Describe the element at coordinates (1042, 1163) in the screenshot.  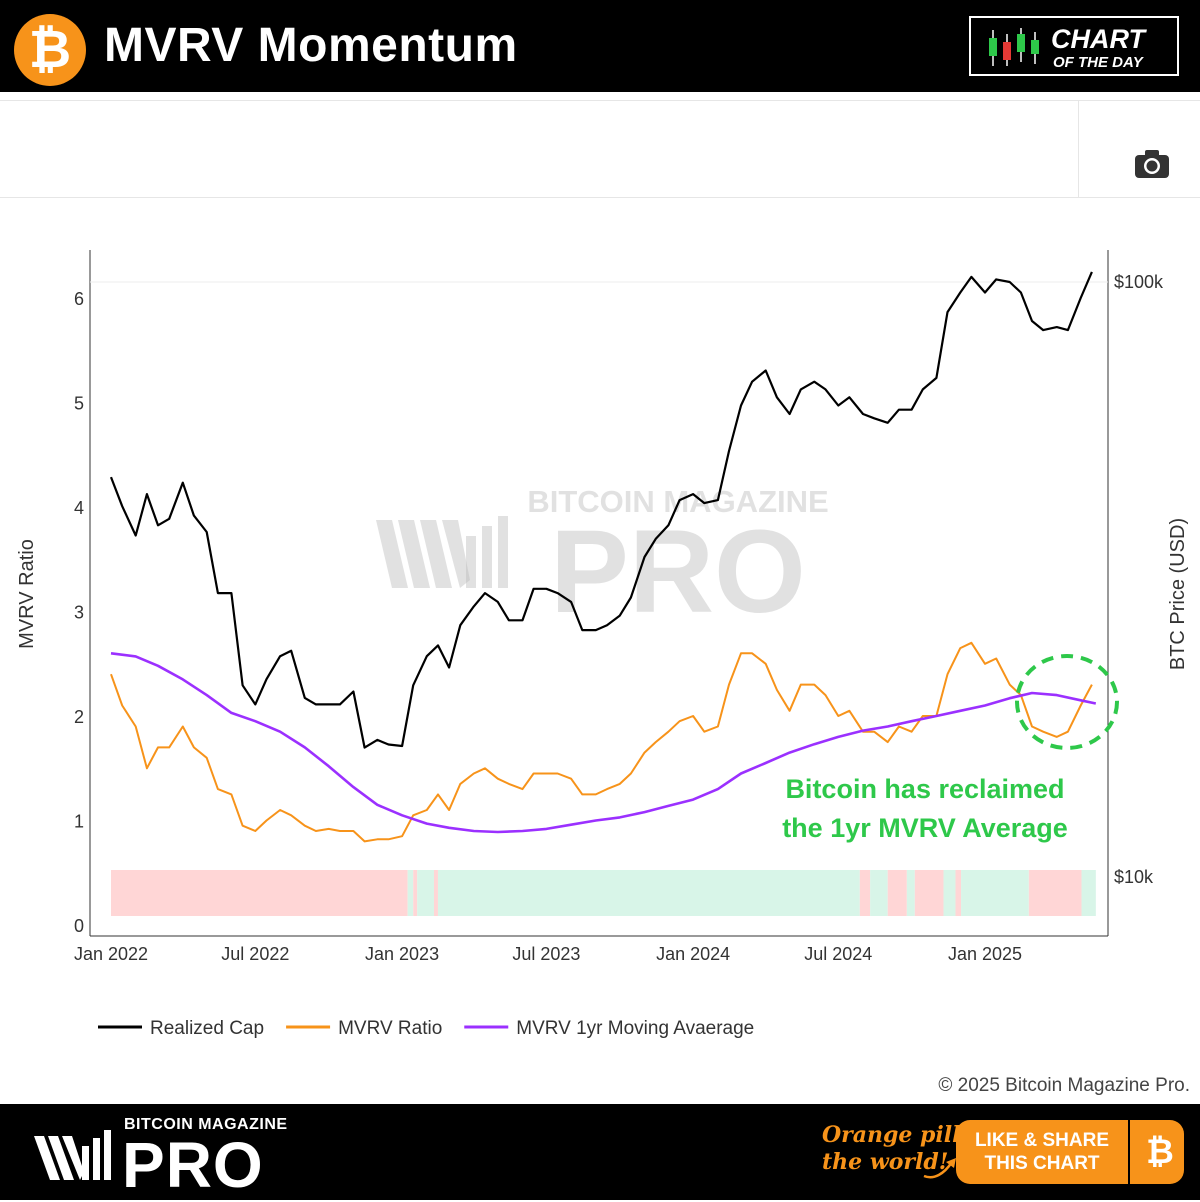
I see `share-line-2: THIS CHART` at that location.